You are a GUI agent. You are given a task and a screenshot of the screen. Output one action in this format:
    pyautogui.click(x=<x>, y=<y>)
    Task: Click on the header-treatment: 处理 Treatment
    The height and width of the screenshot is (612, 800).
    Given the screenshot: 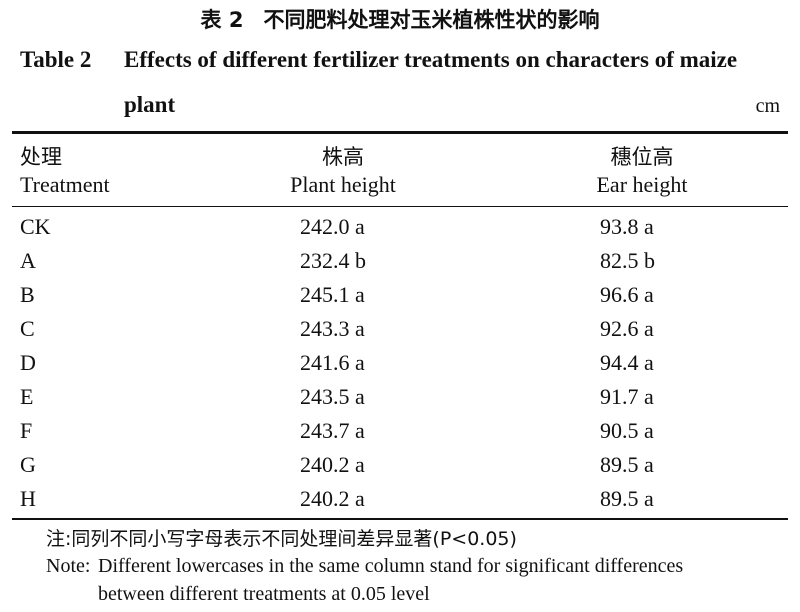 What is the action you would take?
    pyautogui.click(x=65, y=171)
    